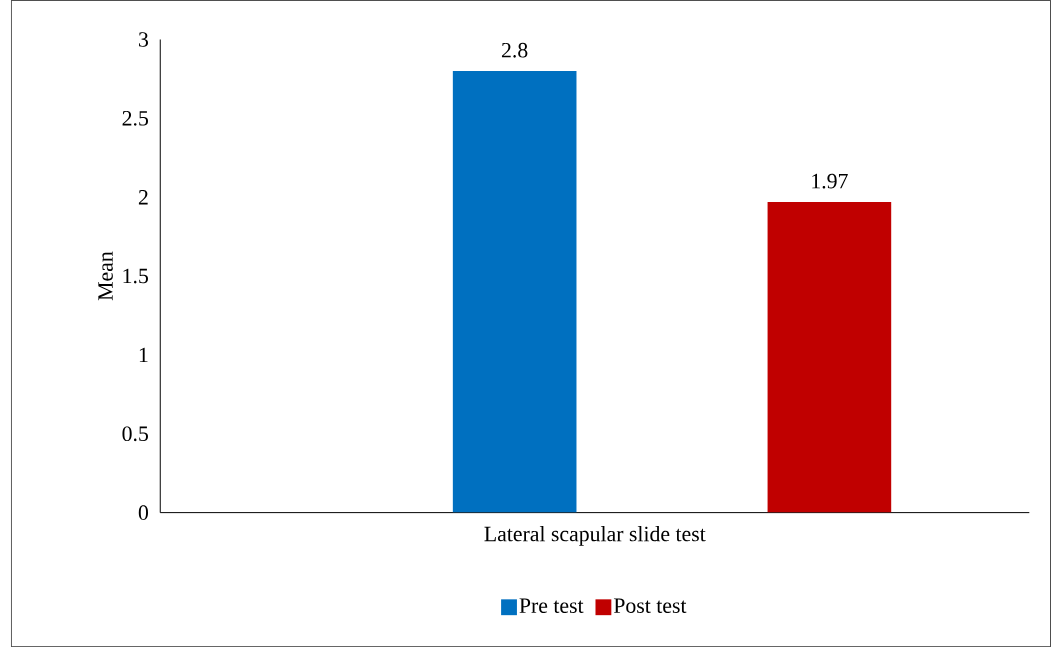  Describe the element at coordinates (143, 39) in the screenshot. I see `y-tick-label: 3` at that location.